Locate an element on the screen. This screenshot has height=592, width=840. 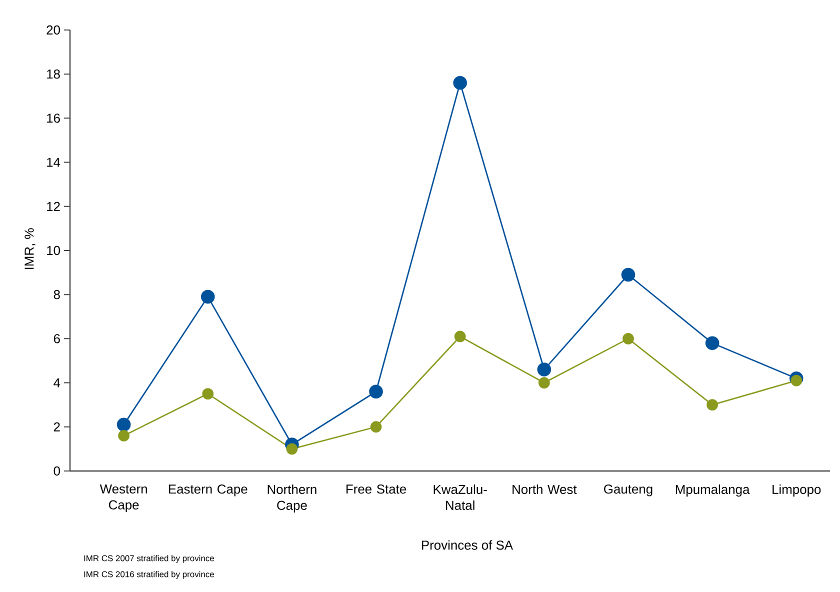
x-tick-label: Northern Cape is located at coordinates (292, 498).